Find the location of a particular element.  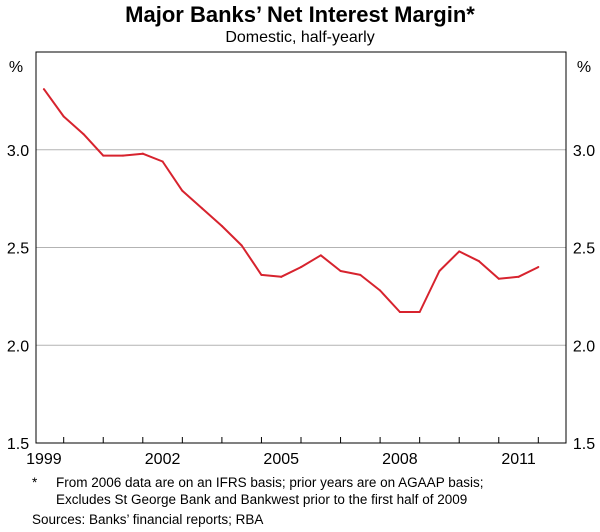

x-tick-label: 2011 is located at coordinates (518, 459).